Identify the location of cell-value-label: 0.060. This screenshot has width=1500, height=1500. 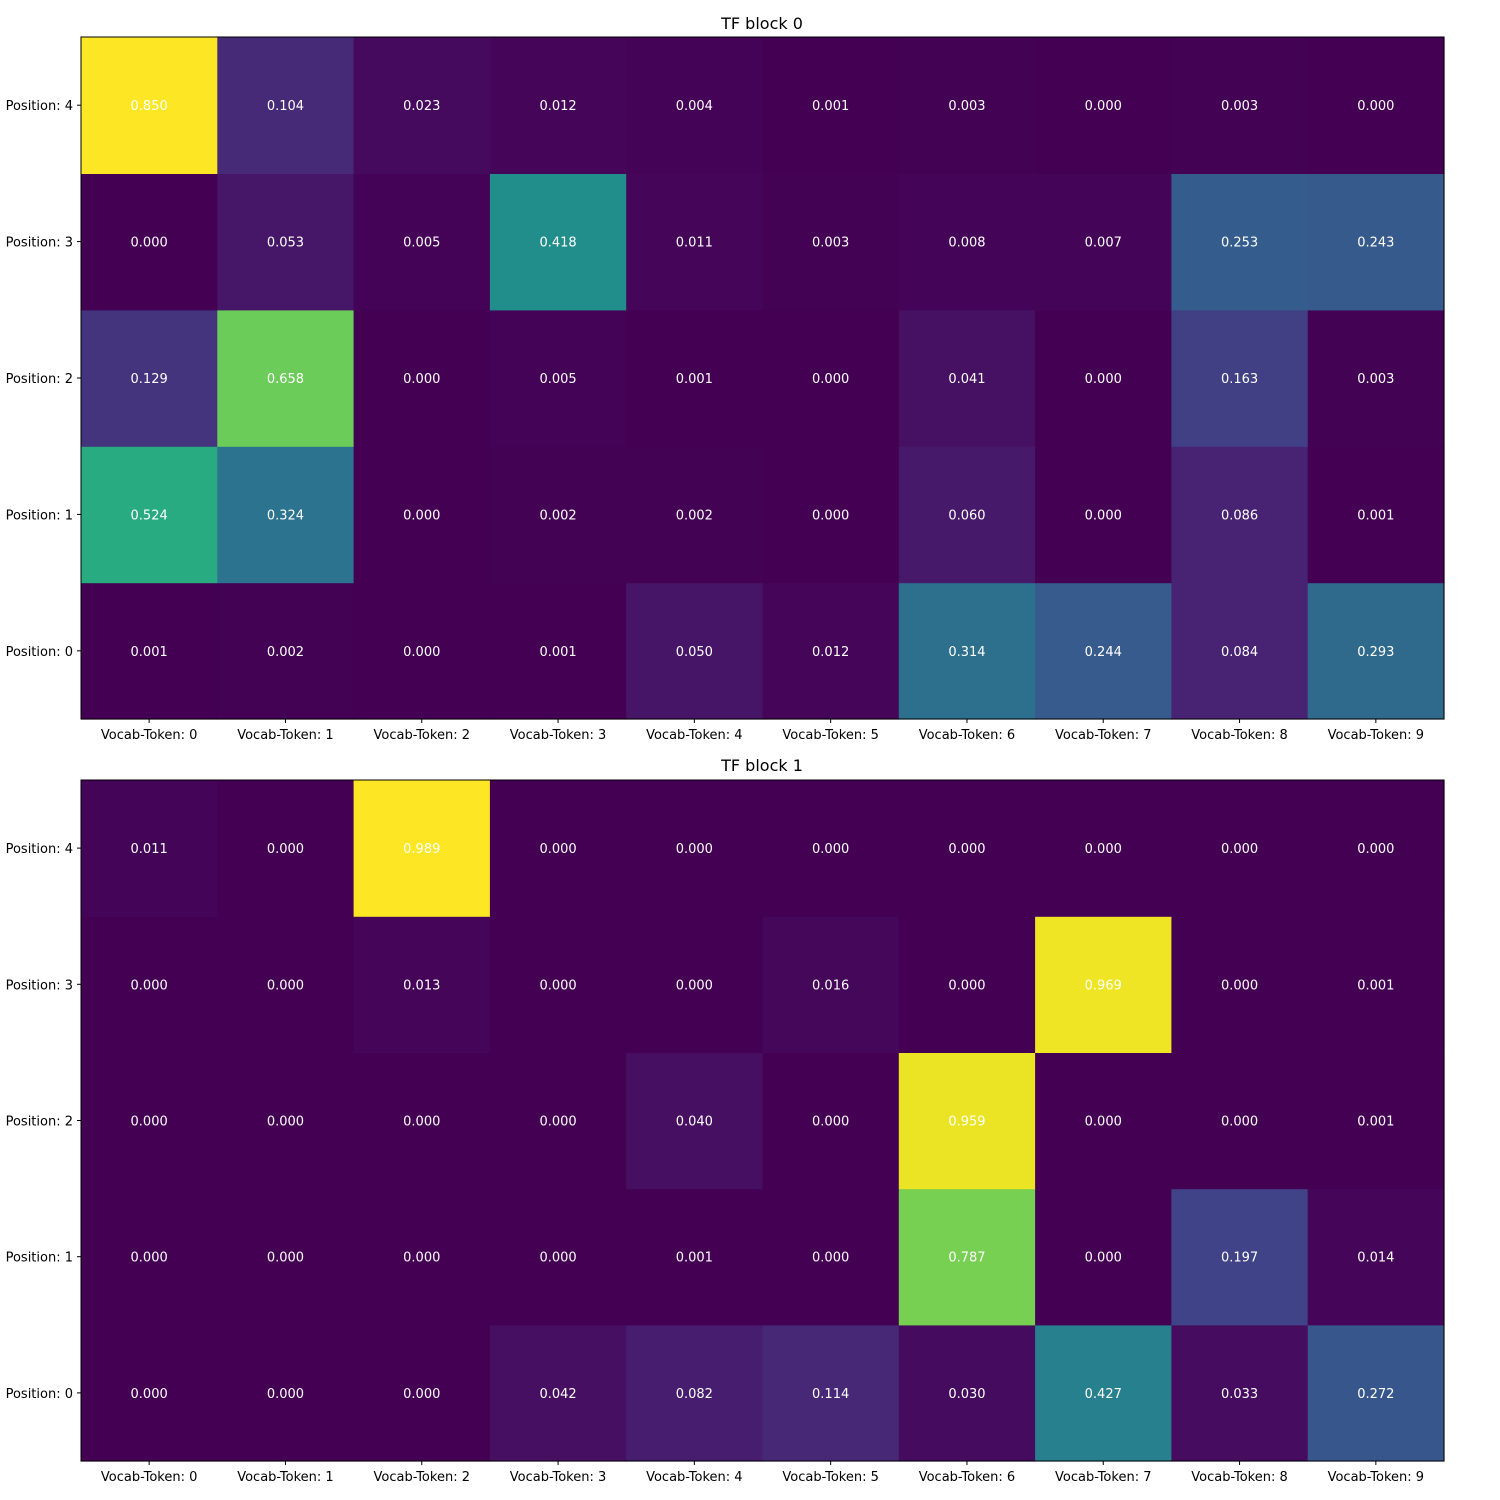
(966, 515).